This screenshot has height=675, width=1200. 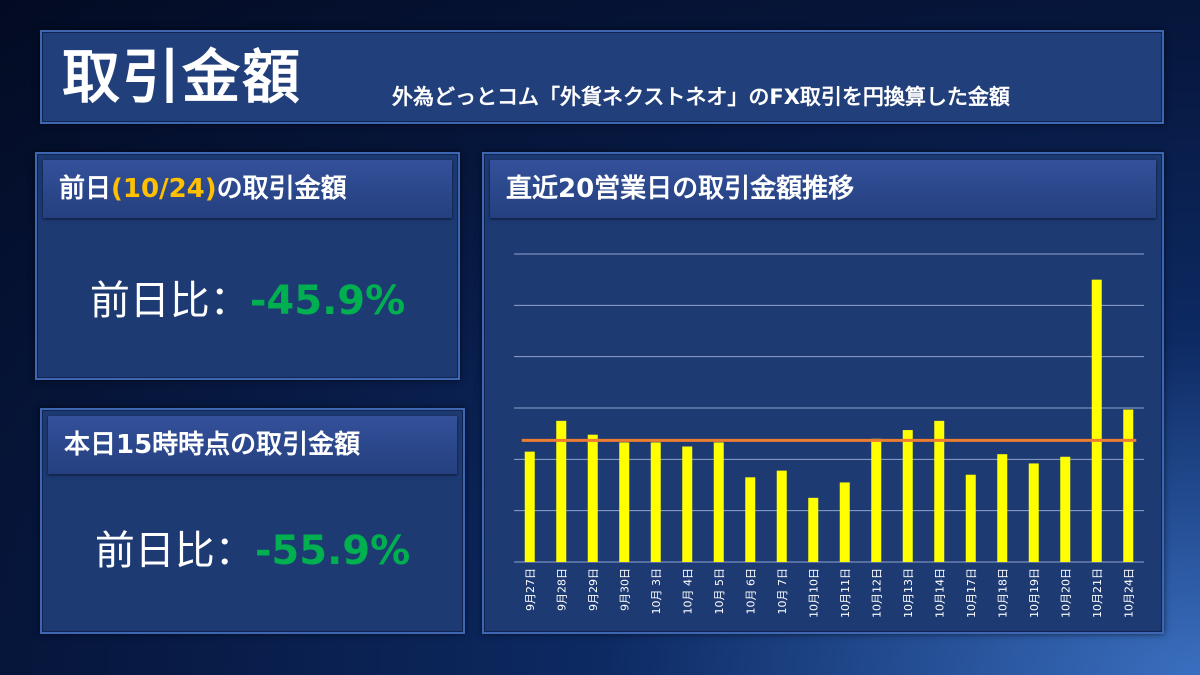 I want to click on header-banner: 取引金額 外為どっとコム「外貨ネクストネオ」のFX取引を円換算した金額, so click(x=602, y=77).